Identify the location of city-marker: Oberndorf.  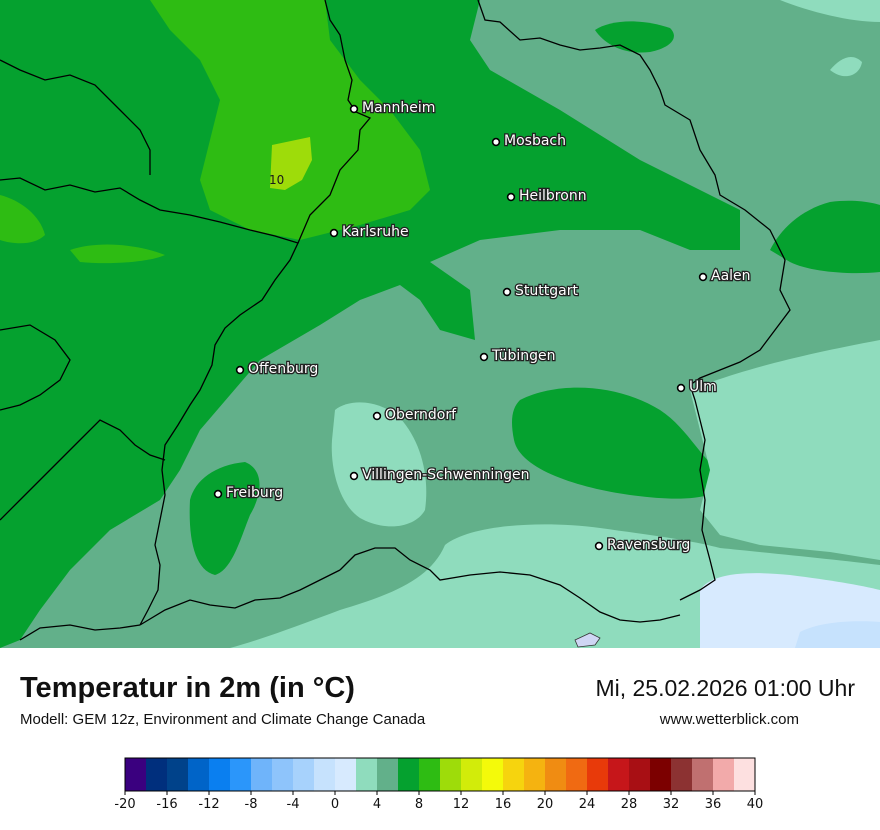
(415, 415).